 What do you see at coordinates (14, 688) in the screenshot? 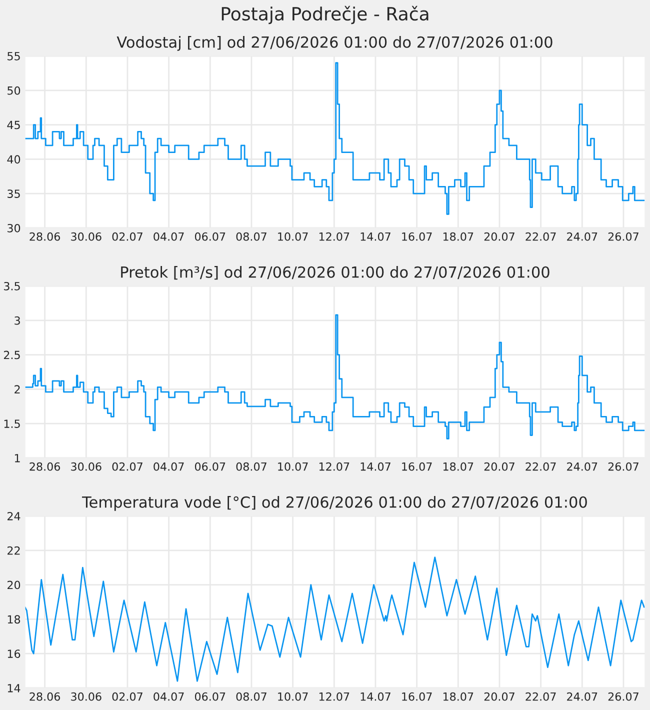
I see `y-tick-label: 14` at bounding box center [14, 688].